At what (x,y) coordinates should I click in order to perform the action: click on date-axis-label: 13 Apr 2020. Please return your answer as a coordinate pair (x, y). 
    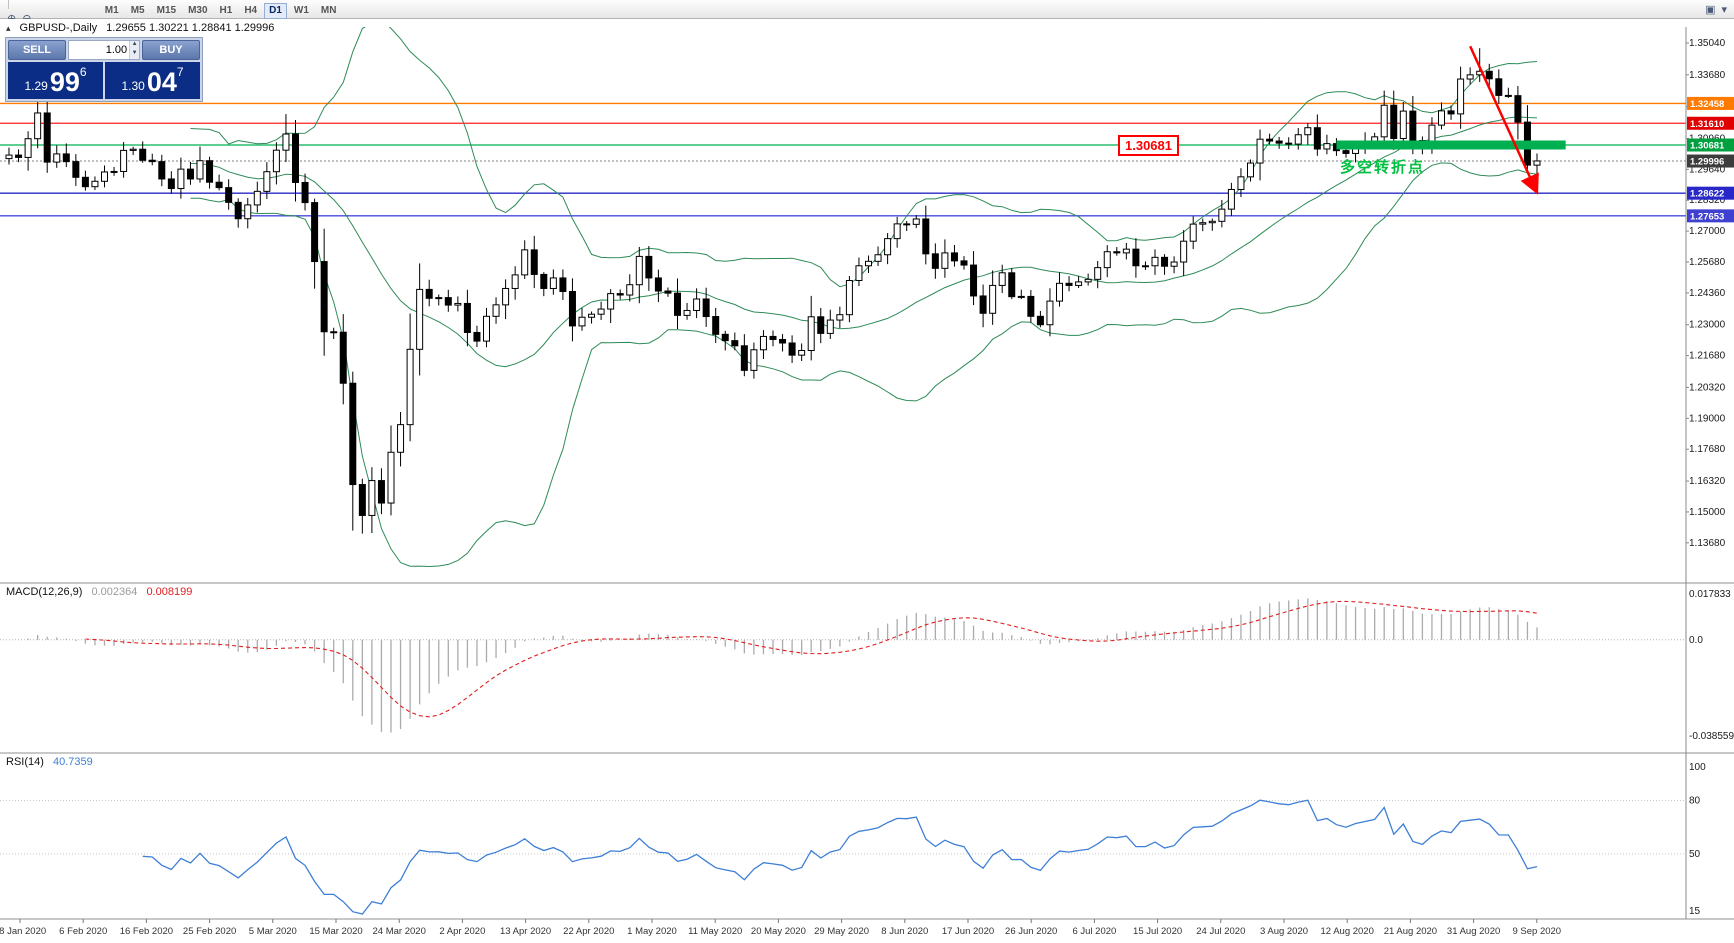
    Looking at the image, I should click on (525, 931).